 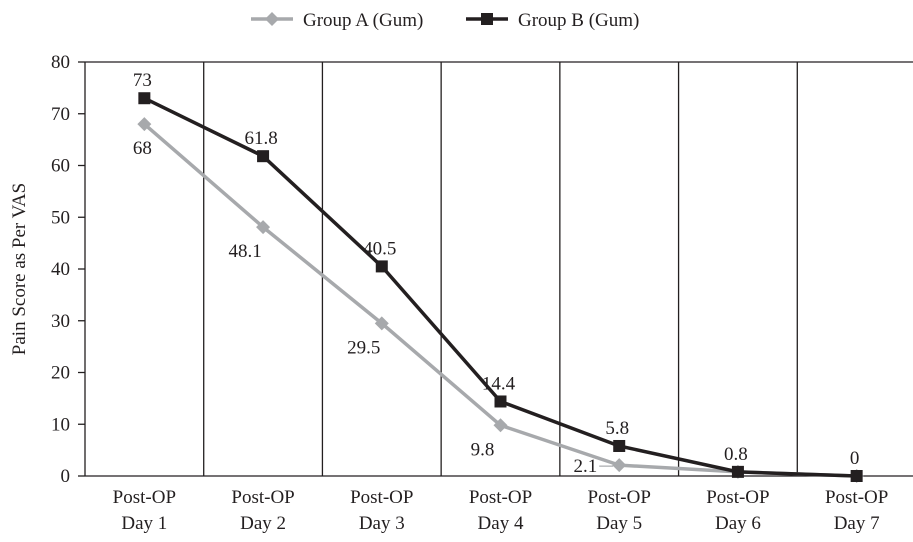 I want to click on legend-label: Group B (Gum), so click(x=578, y=20).